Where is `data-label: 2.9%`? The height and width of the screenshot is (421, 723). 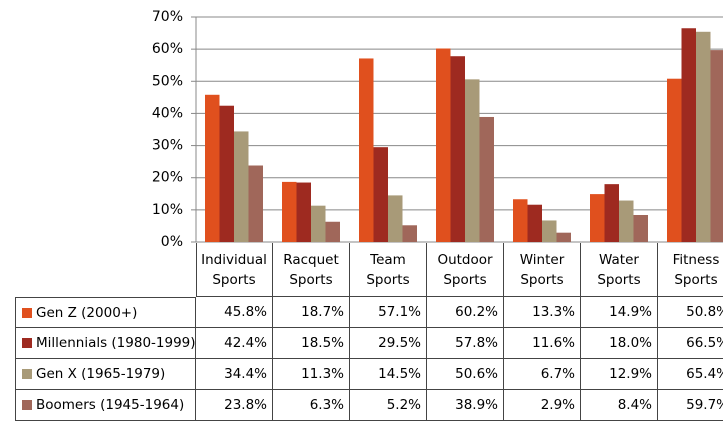 data-label: 2.9% is located at coordinates (542, 405).